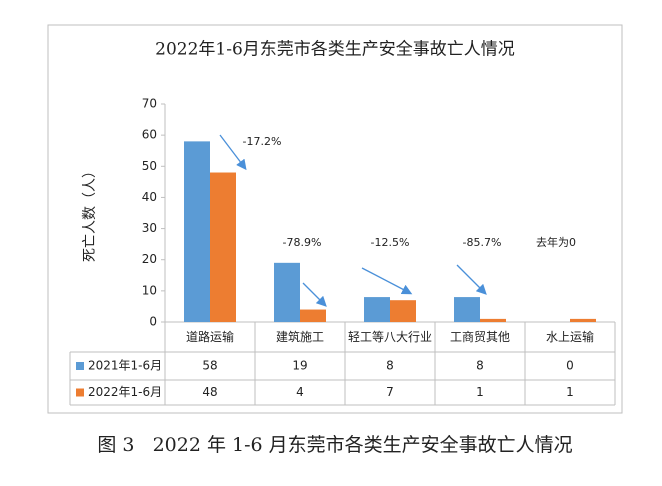 Image resolution: width=662 pixels, height=486 pixels. What do you see at coordinates (390, 392) in the screenshot?
I see `table-value: 7` at bounding box center [390, 392].